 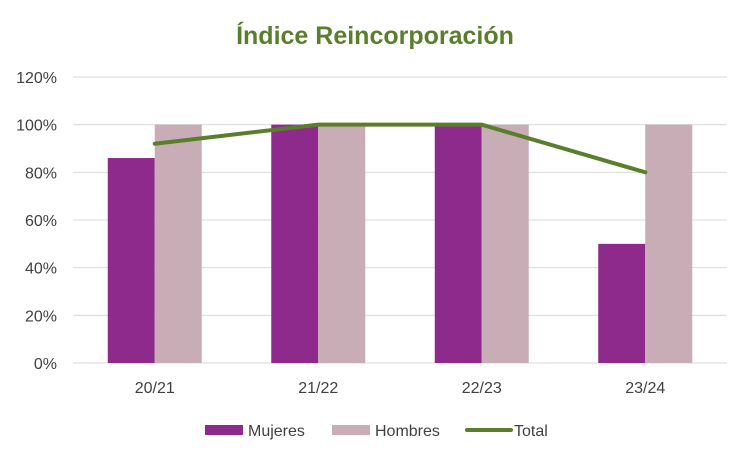 What do you see at coordinates (36, 126) in the screenshot?
I see `y-tick-label: 100%` at bounding box center [36, 126].